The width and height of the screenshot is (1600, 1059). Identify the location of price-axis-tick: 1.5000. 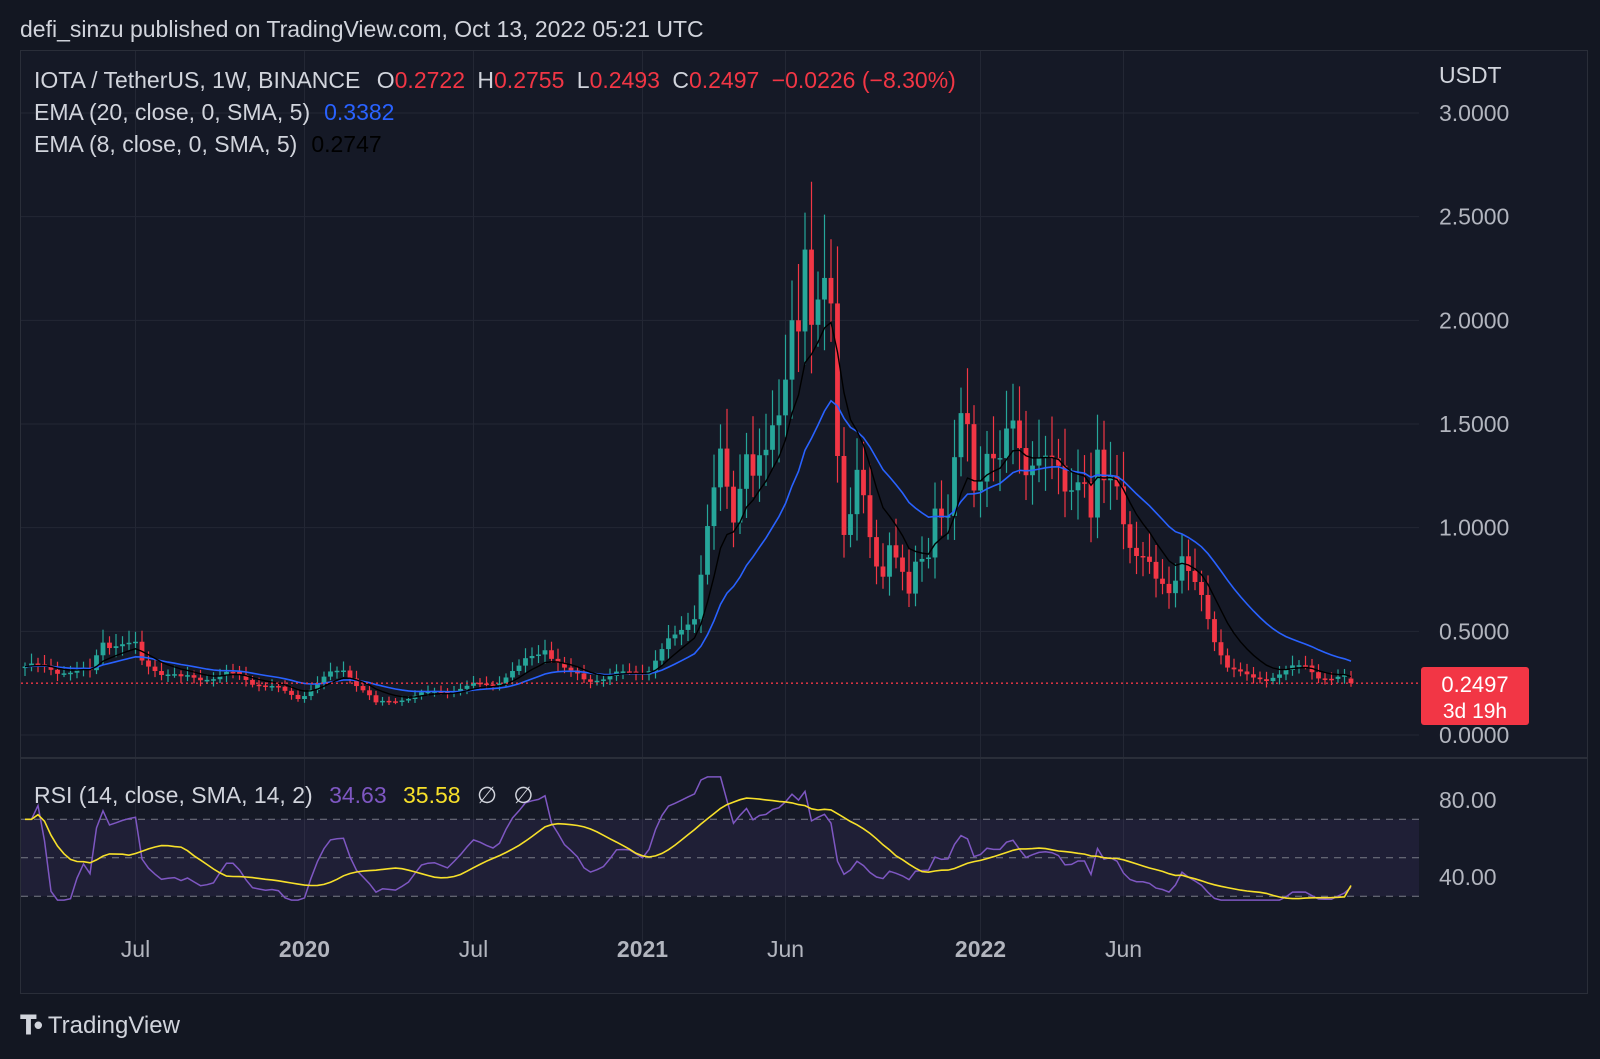
(1474, 424).